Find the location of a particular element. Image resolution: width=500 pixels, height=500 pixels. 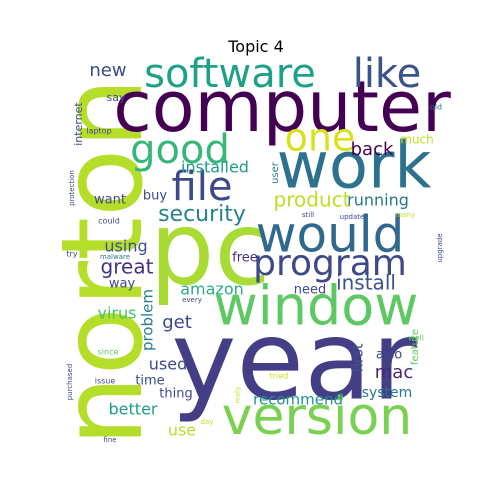

word-tried: tried is located at coordinates (279, 376).